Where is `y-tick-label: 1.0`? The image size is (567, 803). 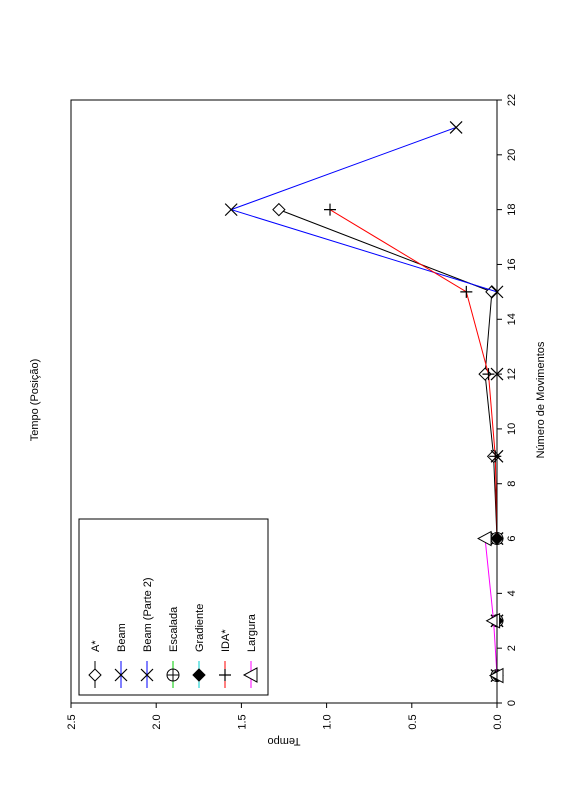 y-tick-label: 1.0 is located at coordinates (328, 721).